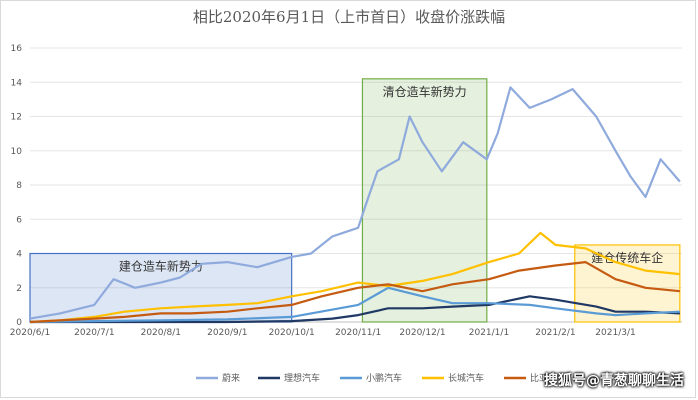 The image size is (698, 400). What do you see at coordinates (422, 333) in the screenshot?
I see `x-tick-label: 2020/12/1` at bounding box center [422, 333].